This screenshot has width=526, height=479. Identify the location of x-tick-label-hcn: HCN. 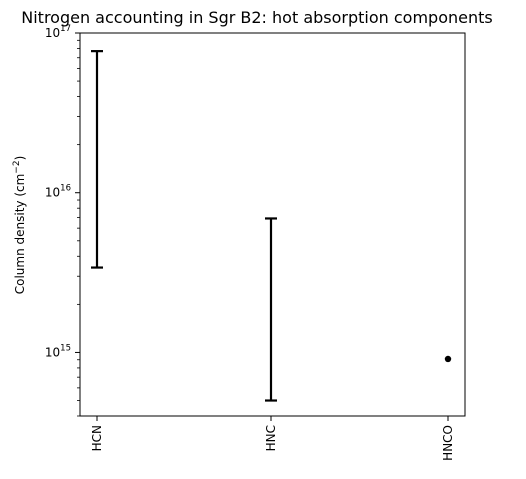
(97, 438).